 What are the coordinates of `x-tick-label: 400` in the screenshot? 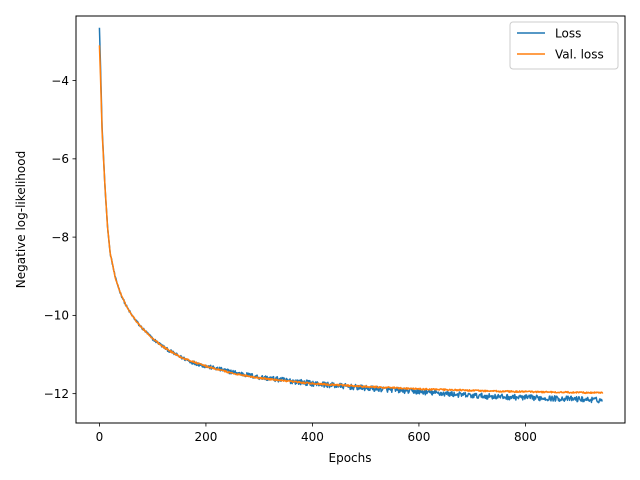 It's located at (312, 437).